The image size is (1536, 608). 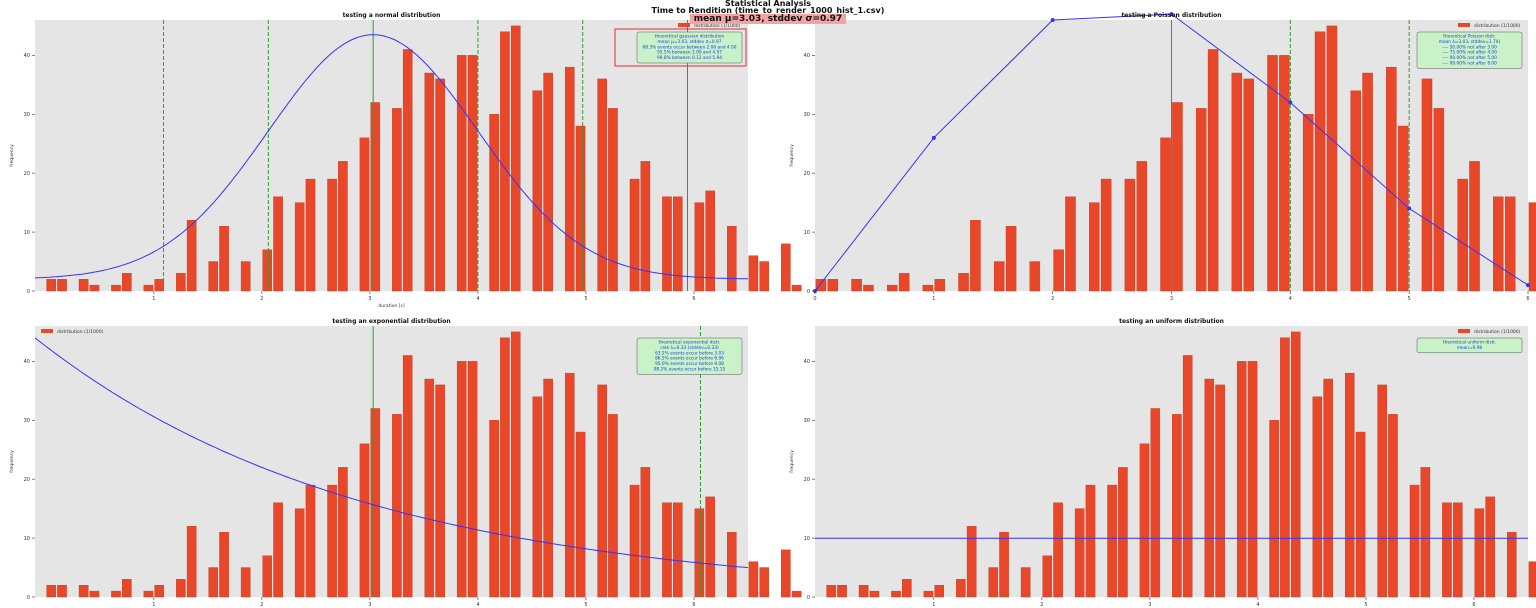 What do you see at coordinates (690, 343) in the screenshot?
I see `annotation-line: theoretical exponential distr.` at bounding box center [690, 343].